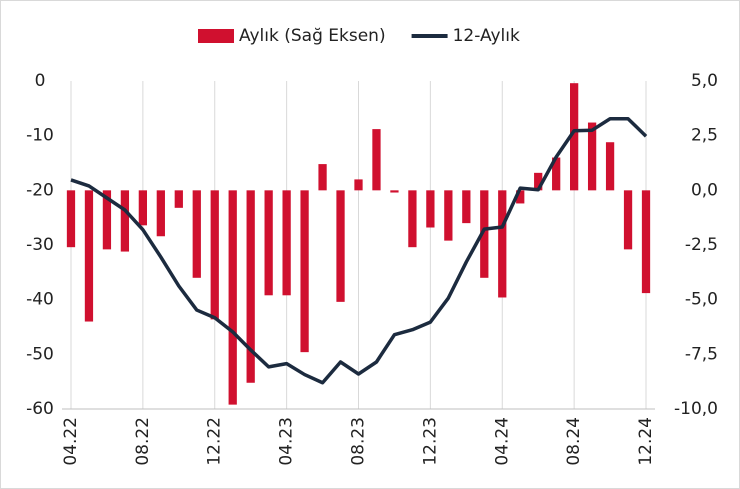 Image resolution: width=740 pixels, height=489 pixels. I want to click on y2-tick-label: -10,0, so click(696, 409).